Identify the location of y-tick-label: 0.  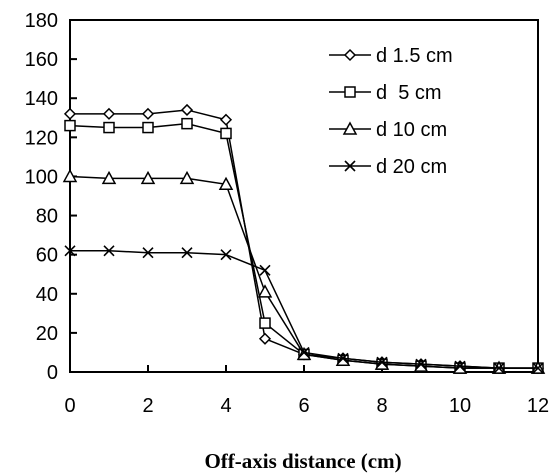
(52, 373).